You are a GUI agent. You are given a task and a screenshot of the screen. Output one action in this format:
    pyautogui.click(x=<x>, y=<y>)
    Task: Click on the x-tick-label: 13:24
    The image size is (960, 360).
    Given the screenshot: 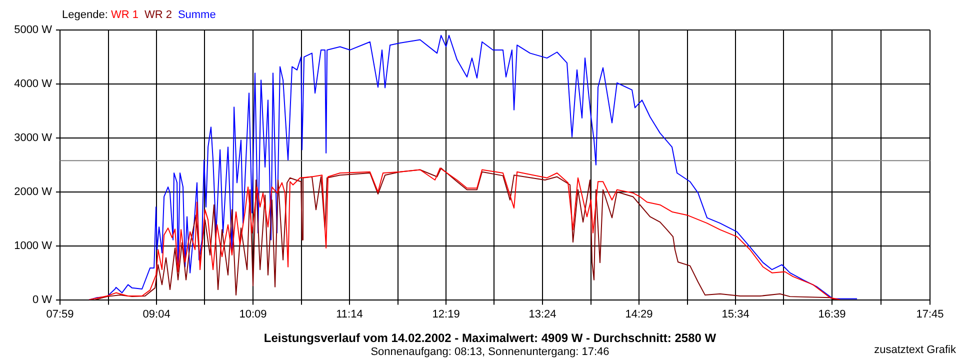 What is the action you would take?
    pyautogui.click(x=542, y=314)
    